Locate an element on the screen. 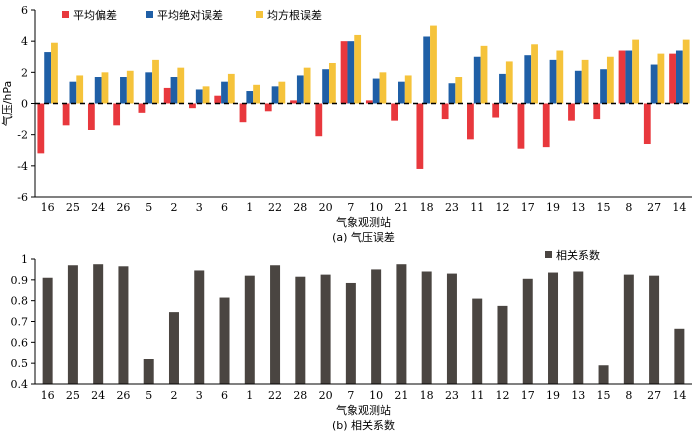  y-tick-label: -2 is located at coordinates (22, 135).